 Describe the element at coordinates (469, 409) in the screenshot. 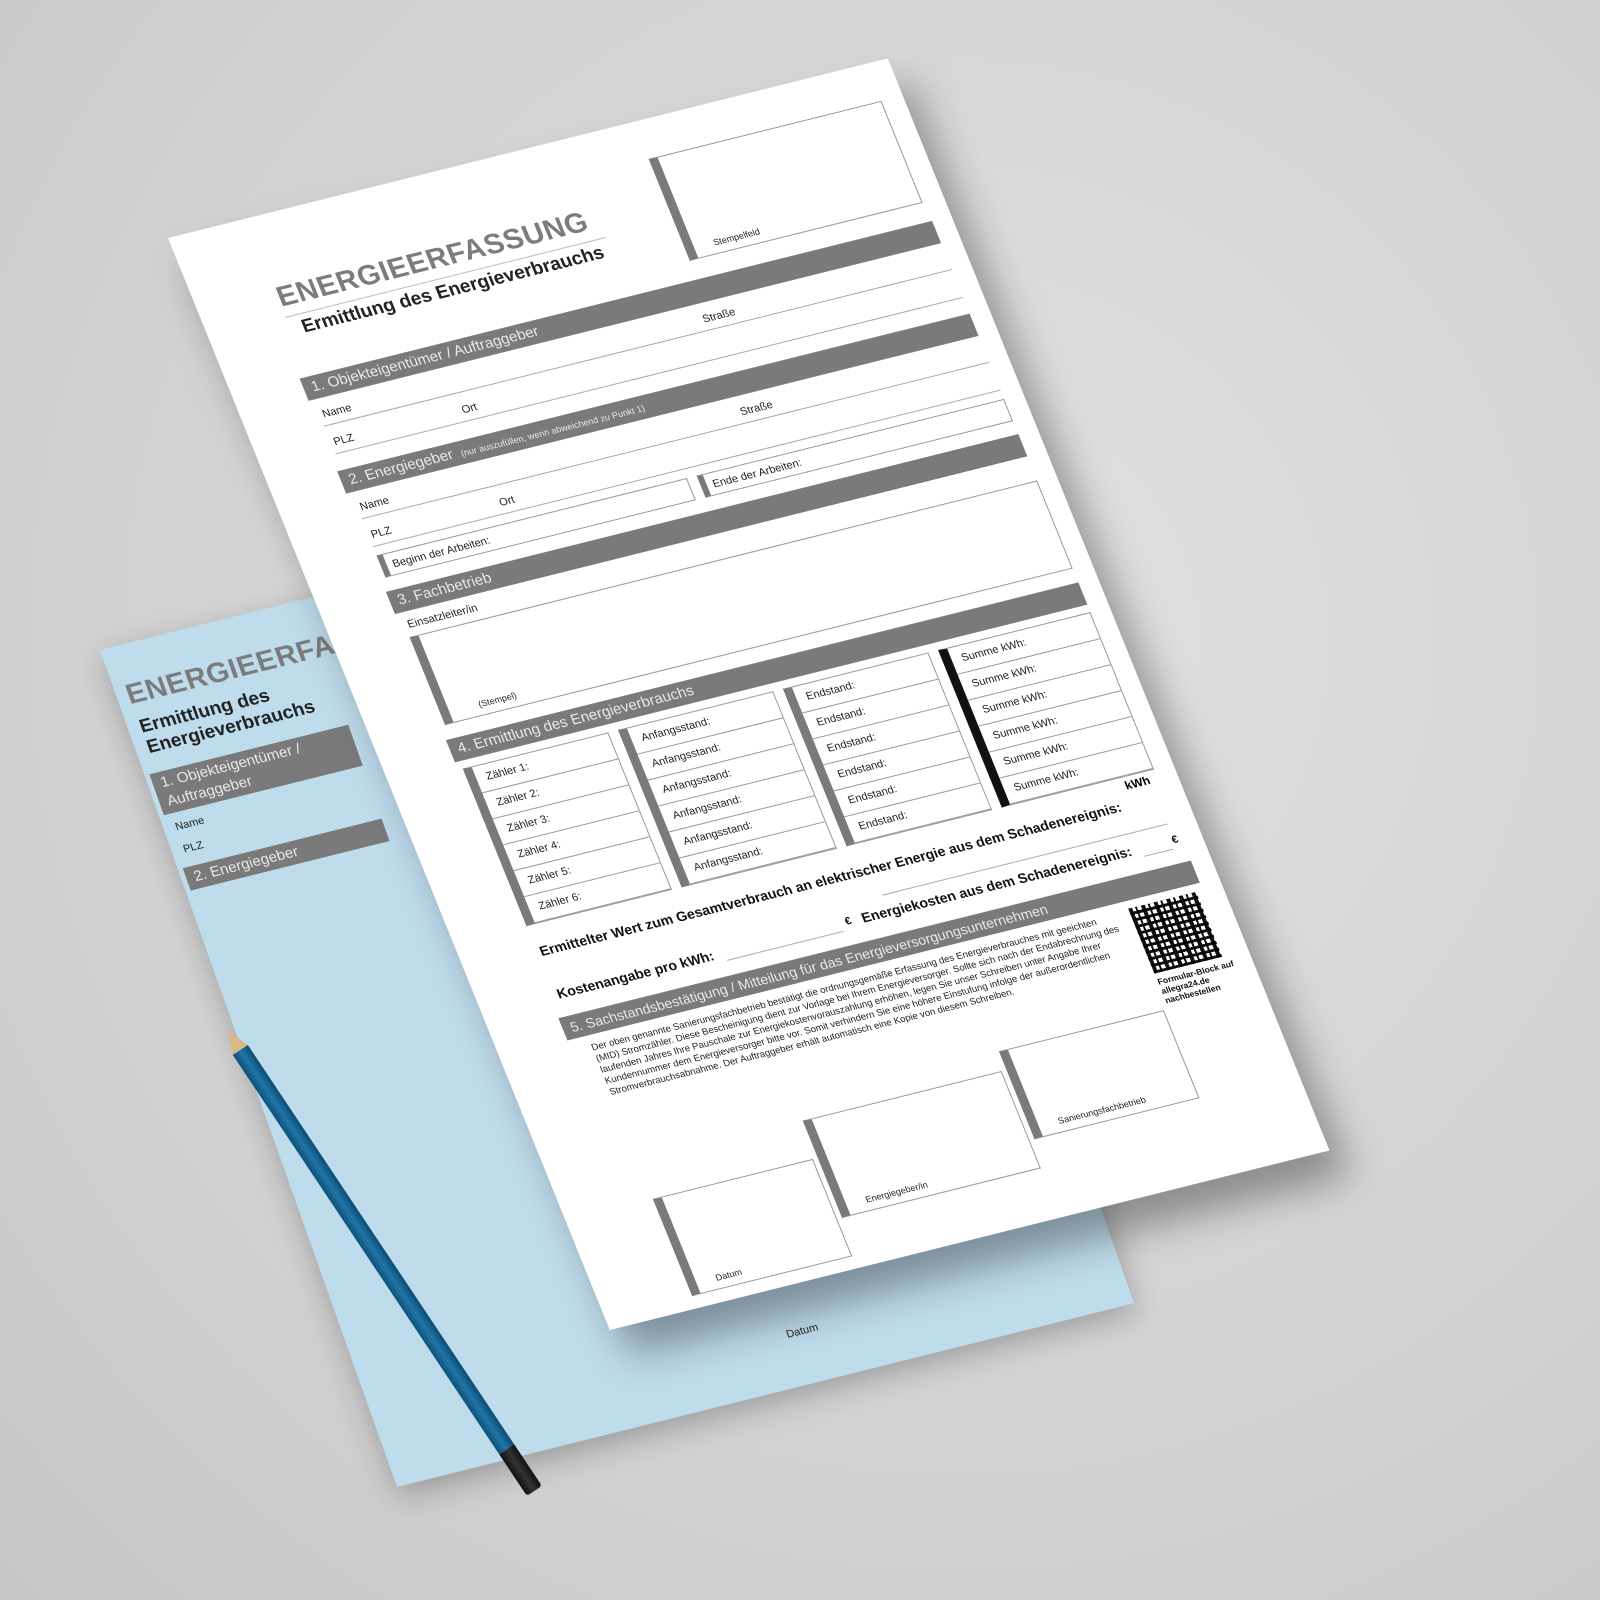

I see `section1-city-label: Ort` at that location.